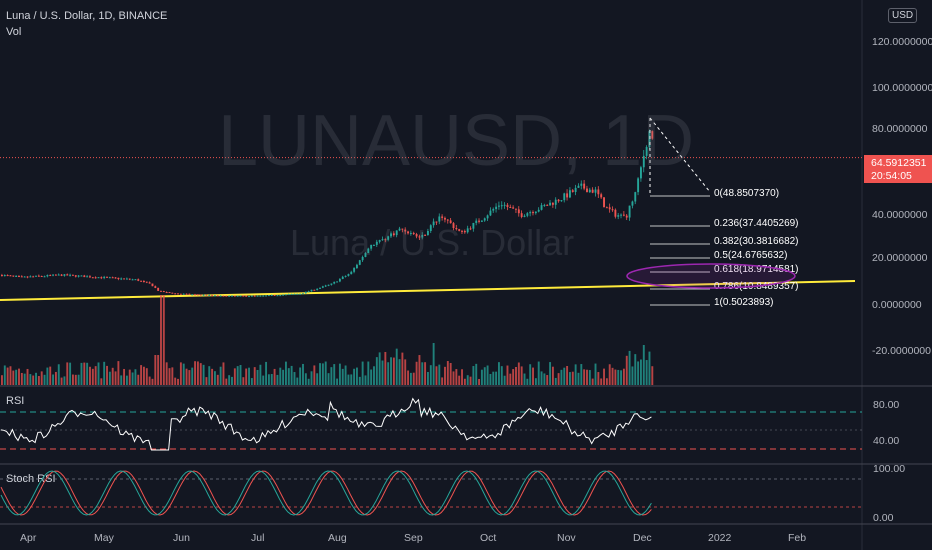 This screenshot has height=550, width=932. I want to click on rsi-tick: 40.00, so click(886, 441).